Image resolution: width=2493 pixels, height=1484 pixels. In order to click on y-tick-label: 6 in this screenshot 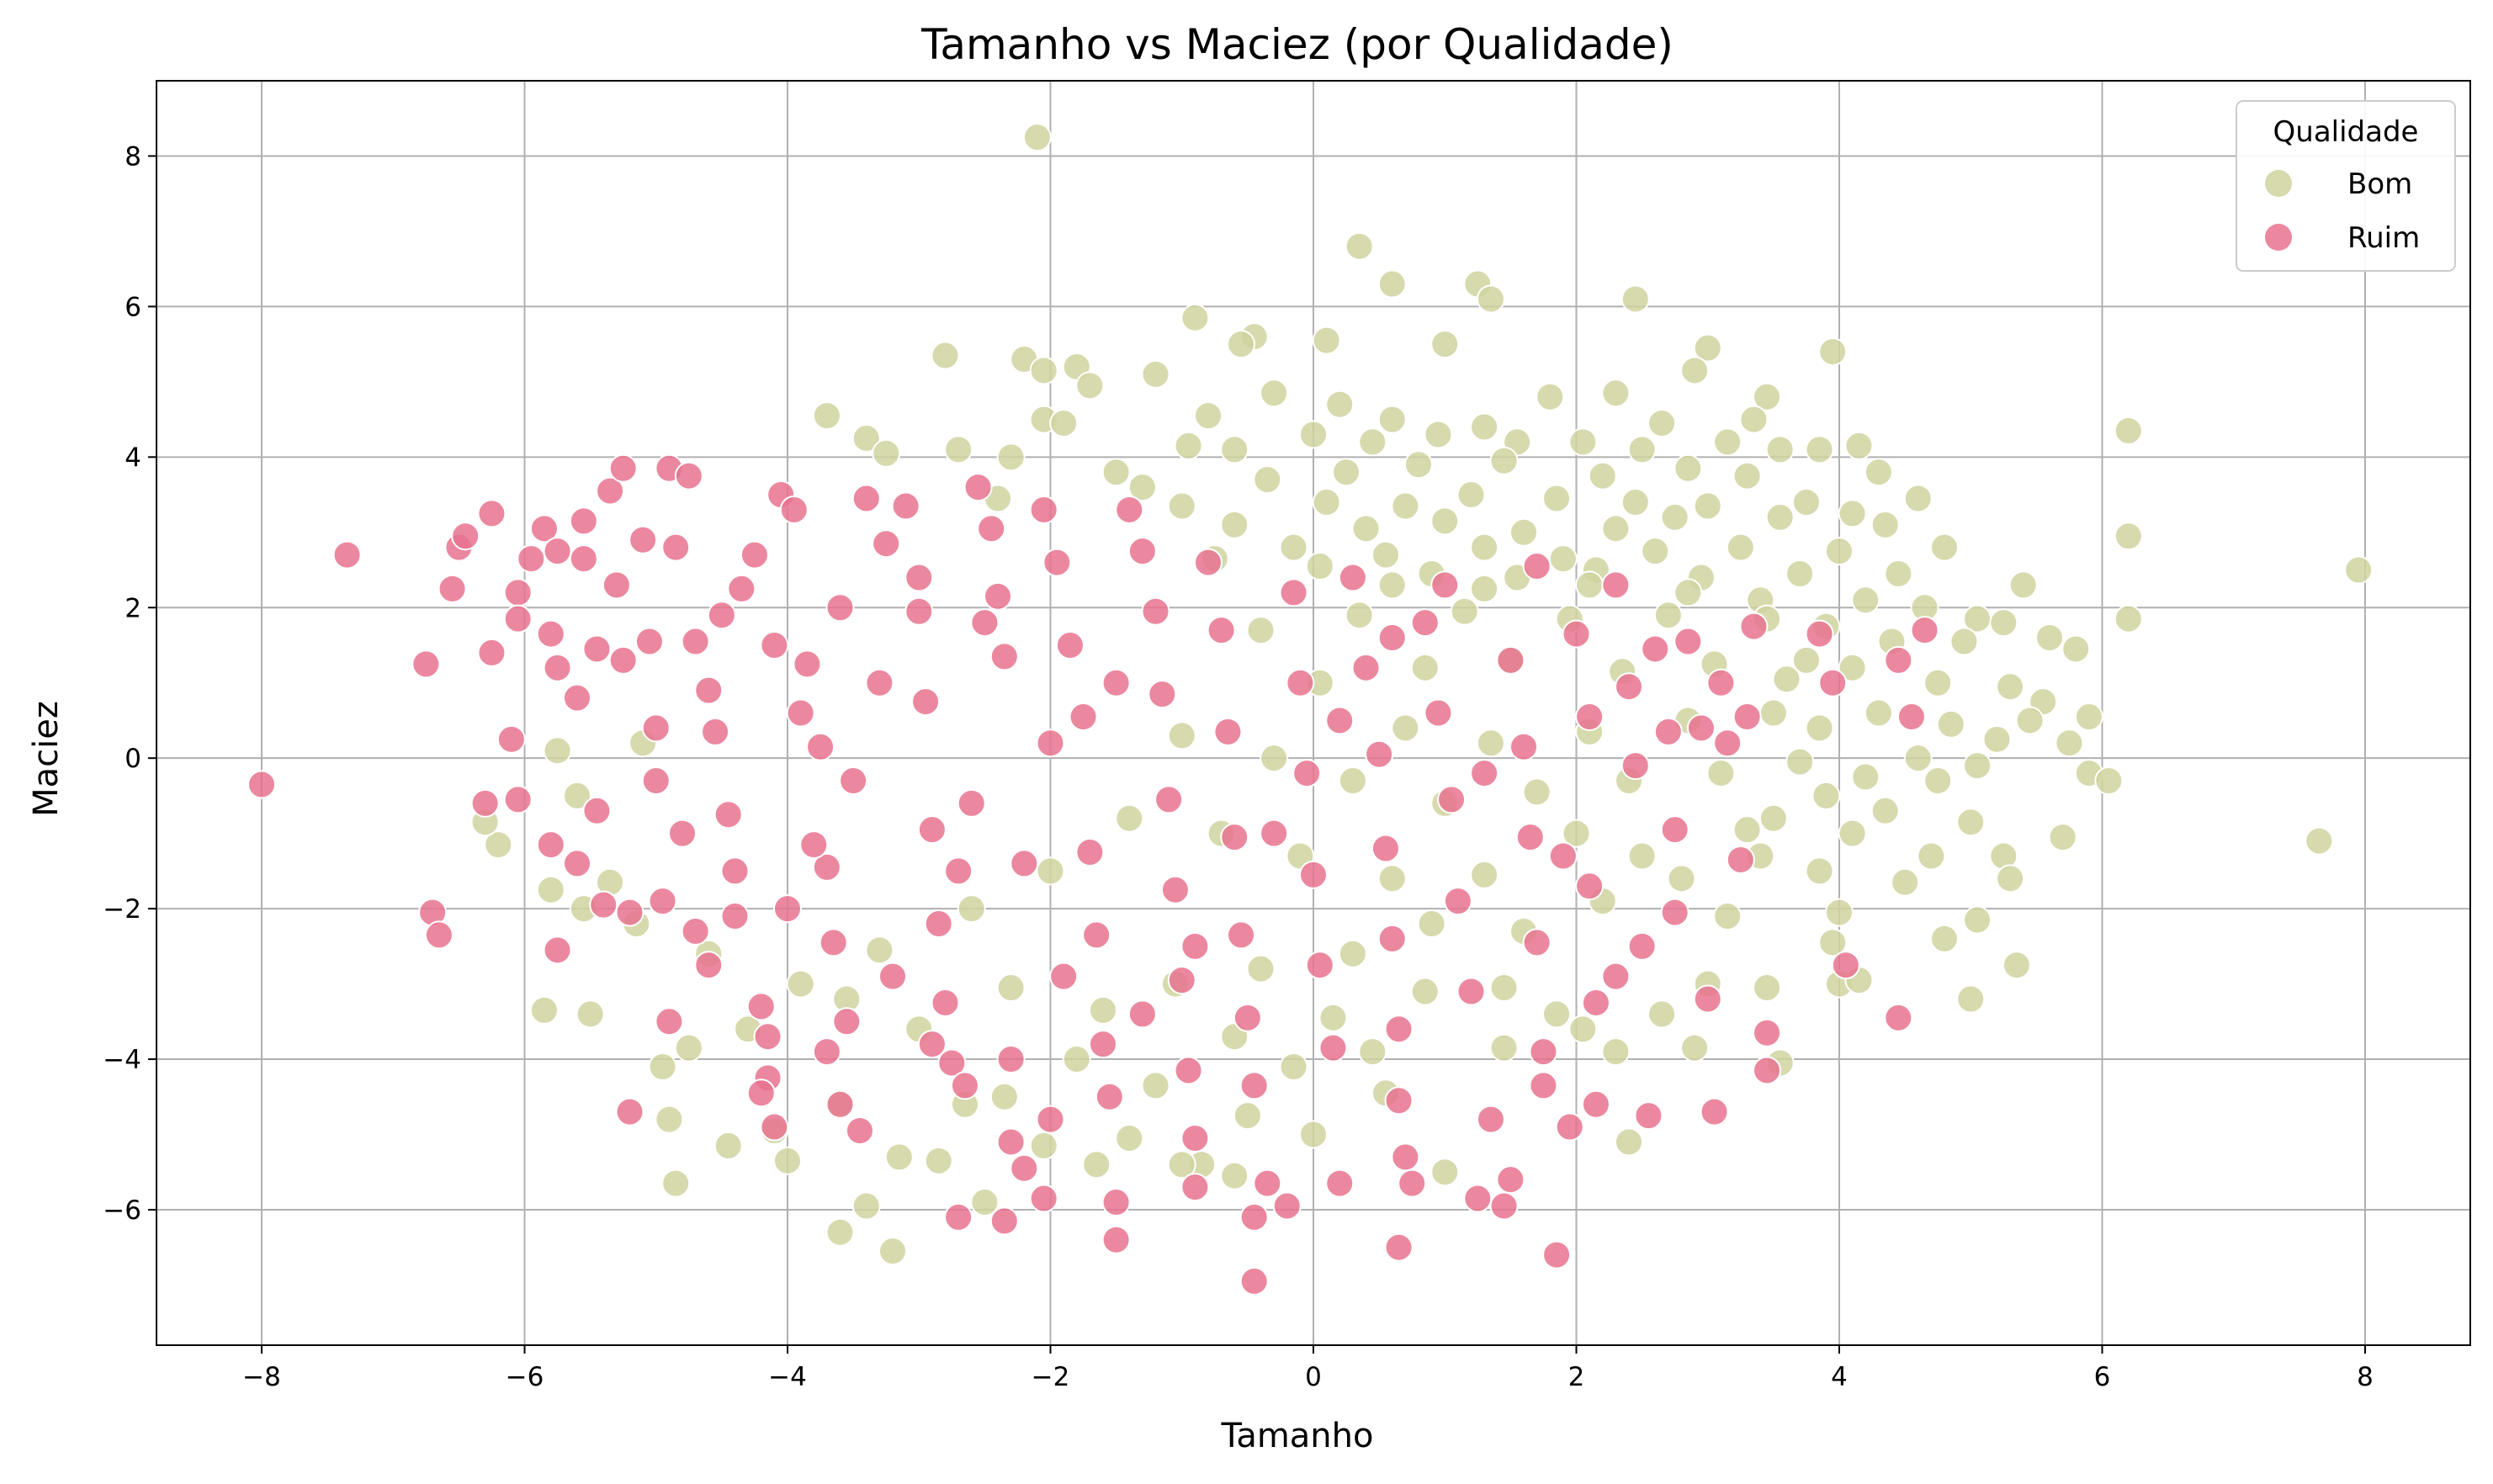, I will do `click(133, 307)`.